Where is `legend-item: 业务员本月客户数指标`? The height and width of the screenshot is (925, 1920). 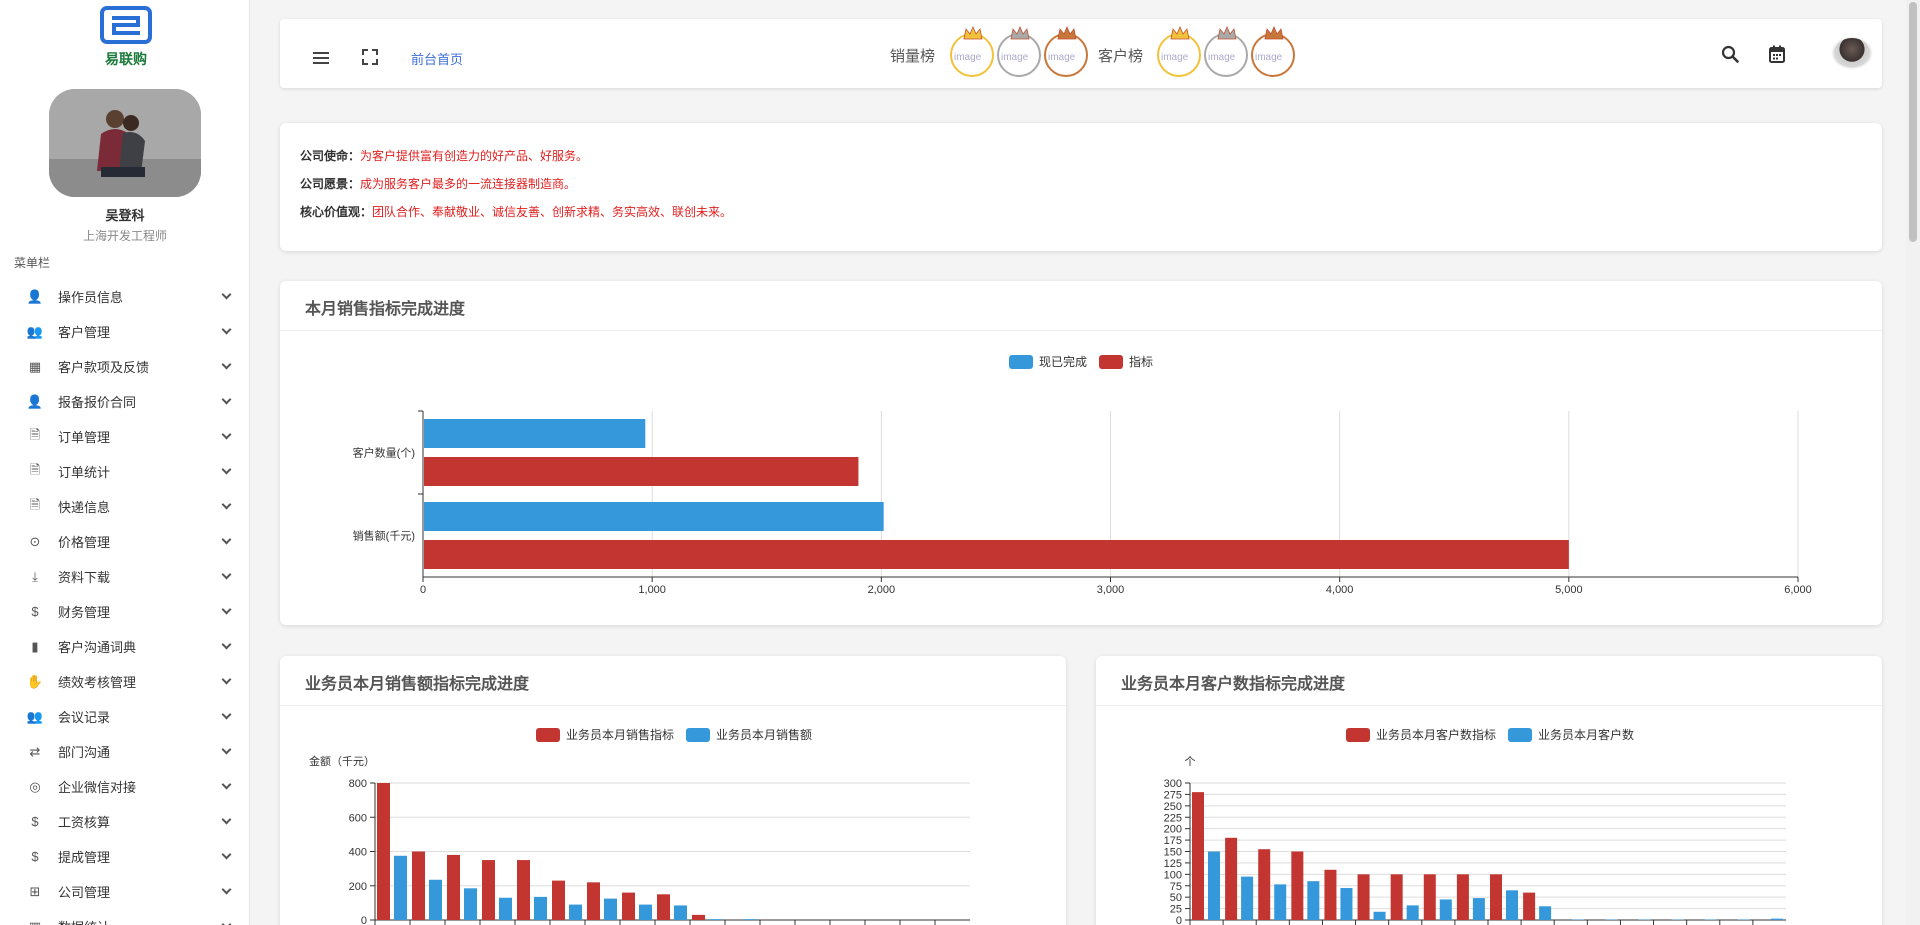 legend-item: 业务员本月客户数指标 is located at coordinates (1421, 734).